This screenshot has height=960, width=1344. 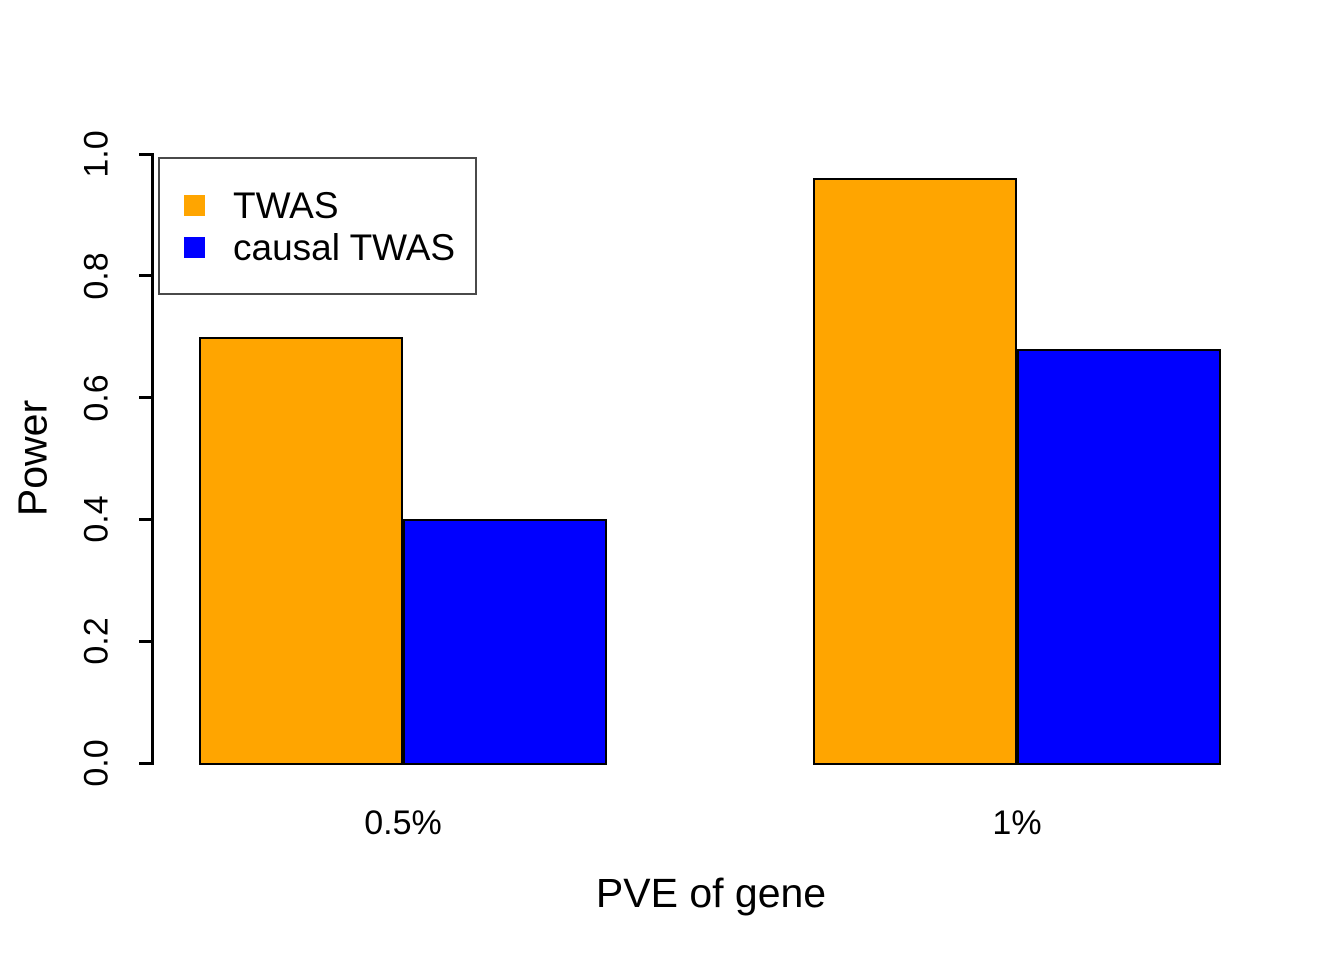 What do you see at coordinates (915, 471) in the screenshot?
I see `bar-twas-1pct` at bounding box center [915, 471].